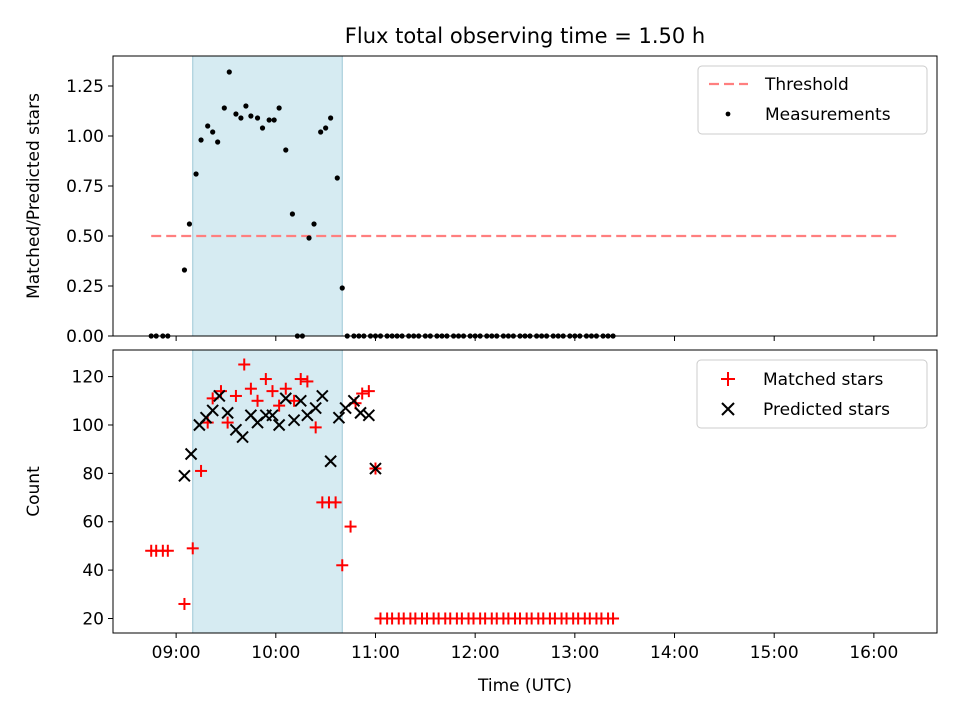 The image size is (960, 720). What do you see at coordinates (176, 653) in the screenshot?
I see `x-tick-label: 09:00` at bounding box center [176, 653].